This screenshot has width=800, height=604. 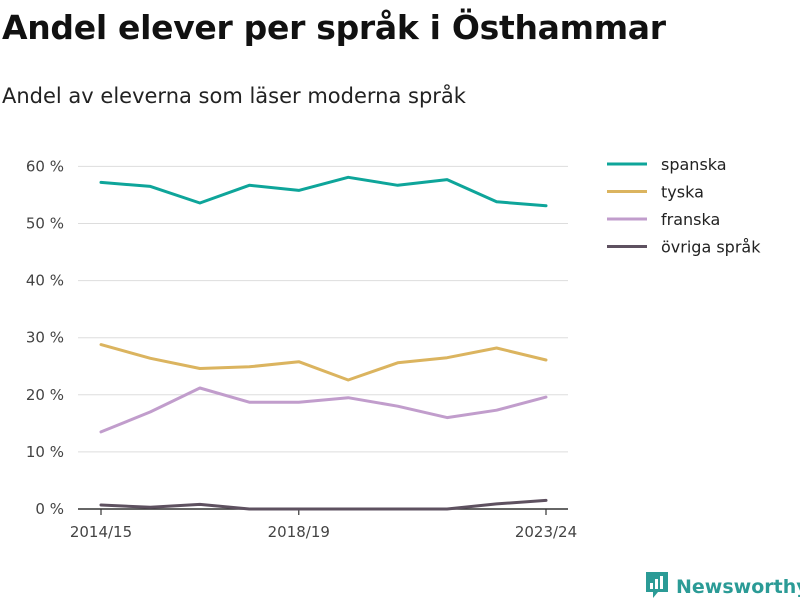 I want to click on series-line-franska, so click(x=323, y=410).